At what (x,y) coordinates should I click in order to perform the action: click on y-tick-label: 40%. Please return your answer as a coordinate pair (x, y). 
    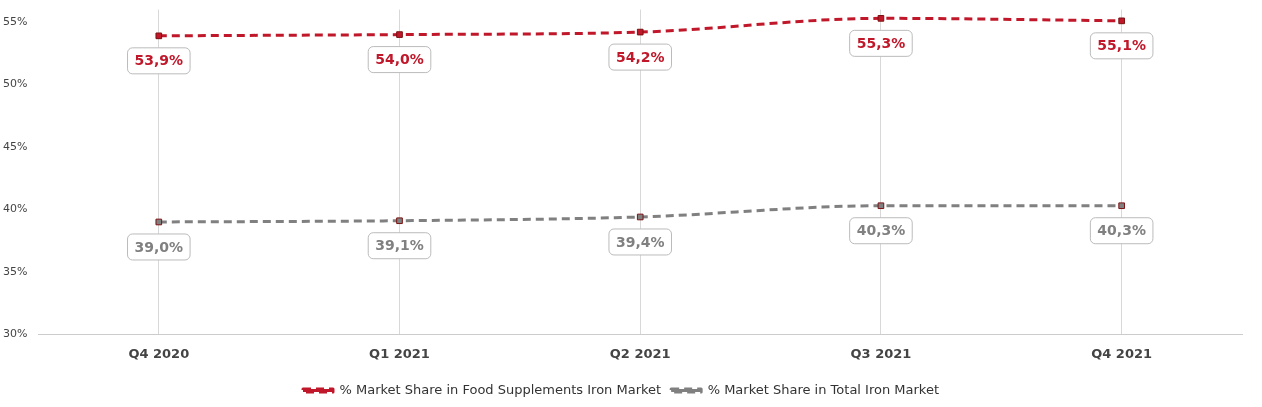
    Looking at the image, I should click on (15, 209).